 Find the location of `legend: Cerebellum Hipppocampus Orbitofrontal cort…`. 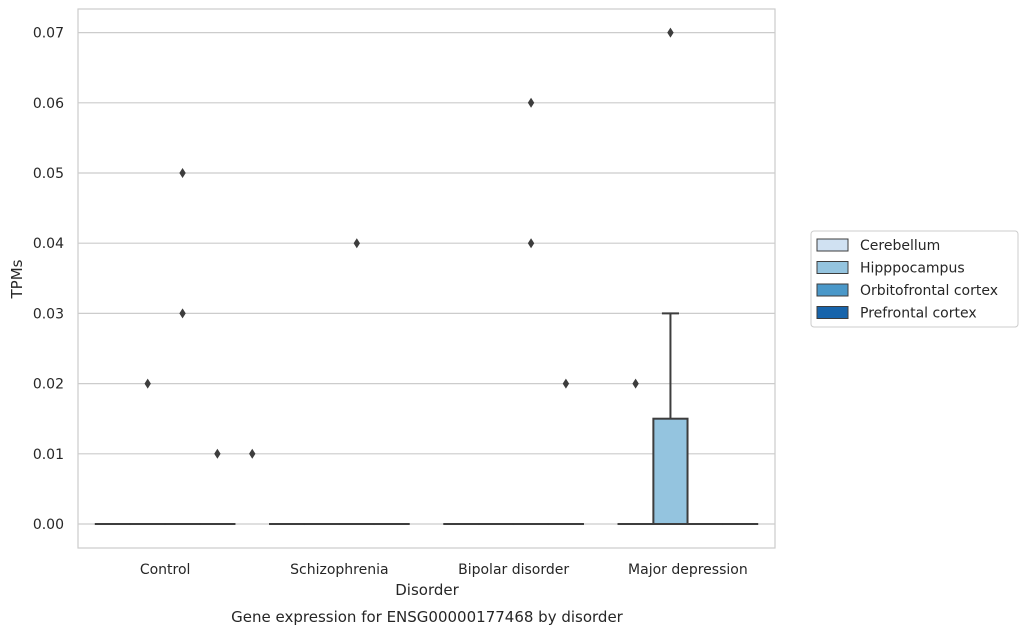

legend: Cerebellum Hipppocampus Orbitofrontal cort… is located at coordinates (914, 279).